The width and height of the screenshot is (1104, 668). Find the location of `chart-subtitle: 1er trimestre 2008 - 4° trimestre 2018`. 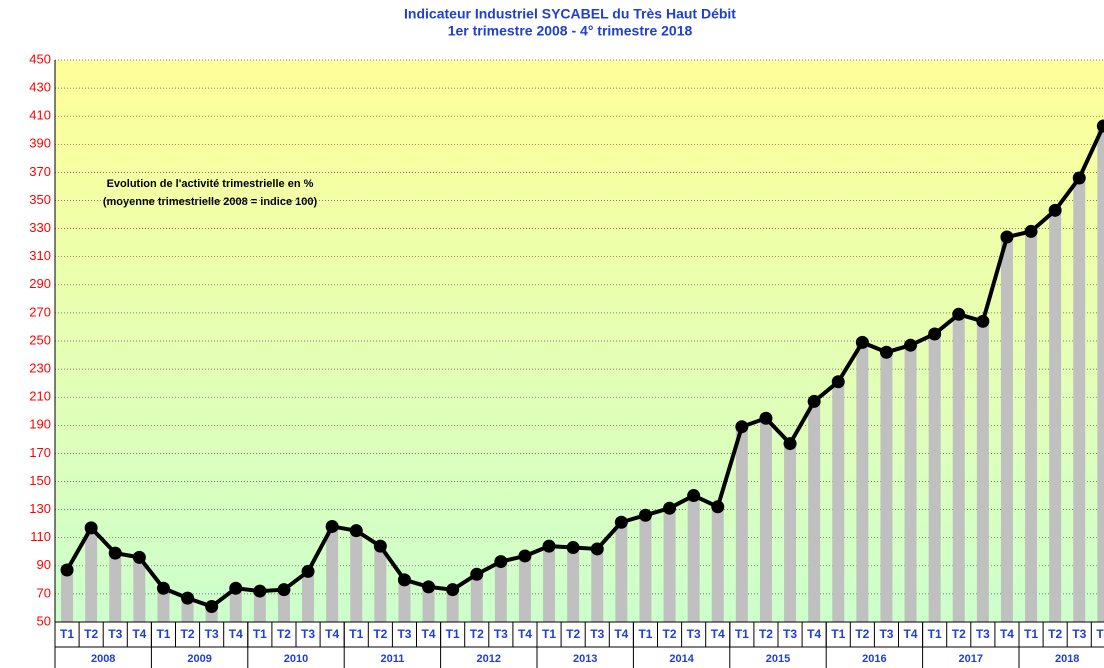

chart-subtitle: 1er trimestre 2008 - 4° trimestre 2018 is located at coordinates (570, 31).